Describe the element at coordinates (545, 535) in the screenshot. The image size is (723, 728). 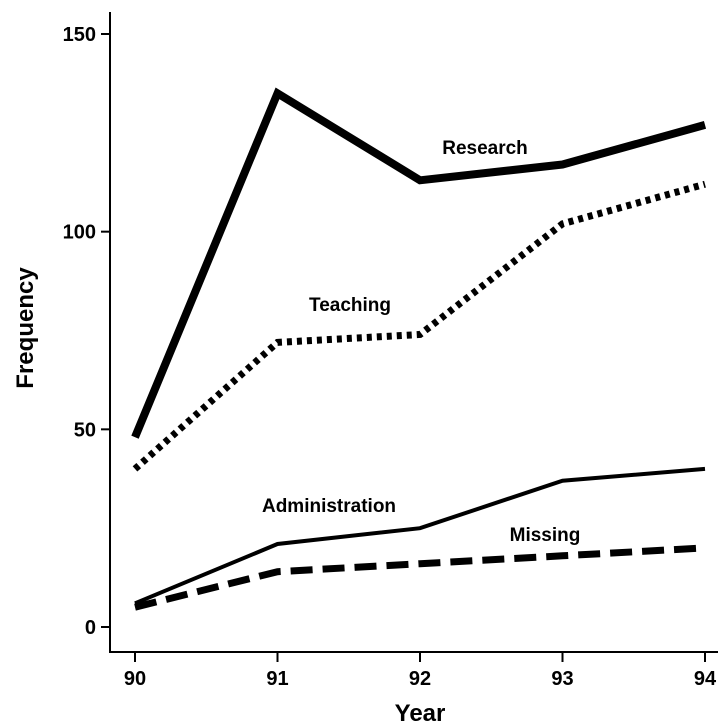
I see `series-label-missing: Missing` at that location.